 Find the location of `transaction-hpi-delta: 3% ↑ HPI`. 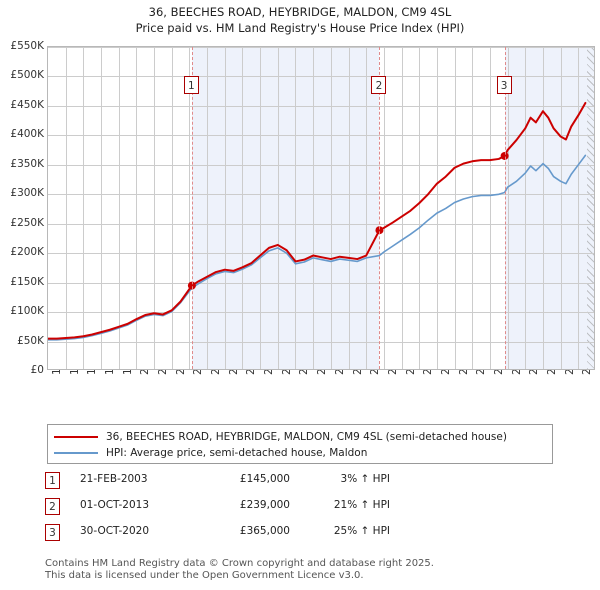

transaction-hpi-delta: 3% ↑ HPI is located at coordinates (365, 479).